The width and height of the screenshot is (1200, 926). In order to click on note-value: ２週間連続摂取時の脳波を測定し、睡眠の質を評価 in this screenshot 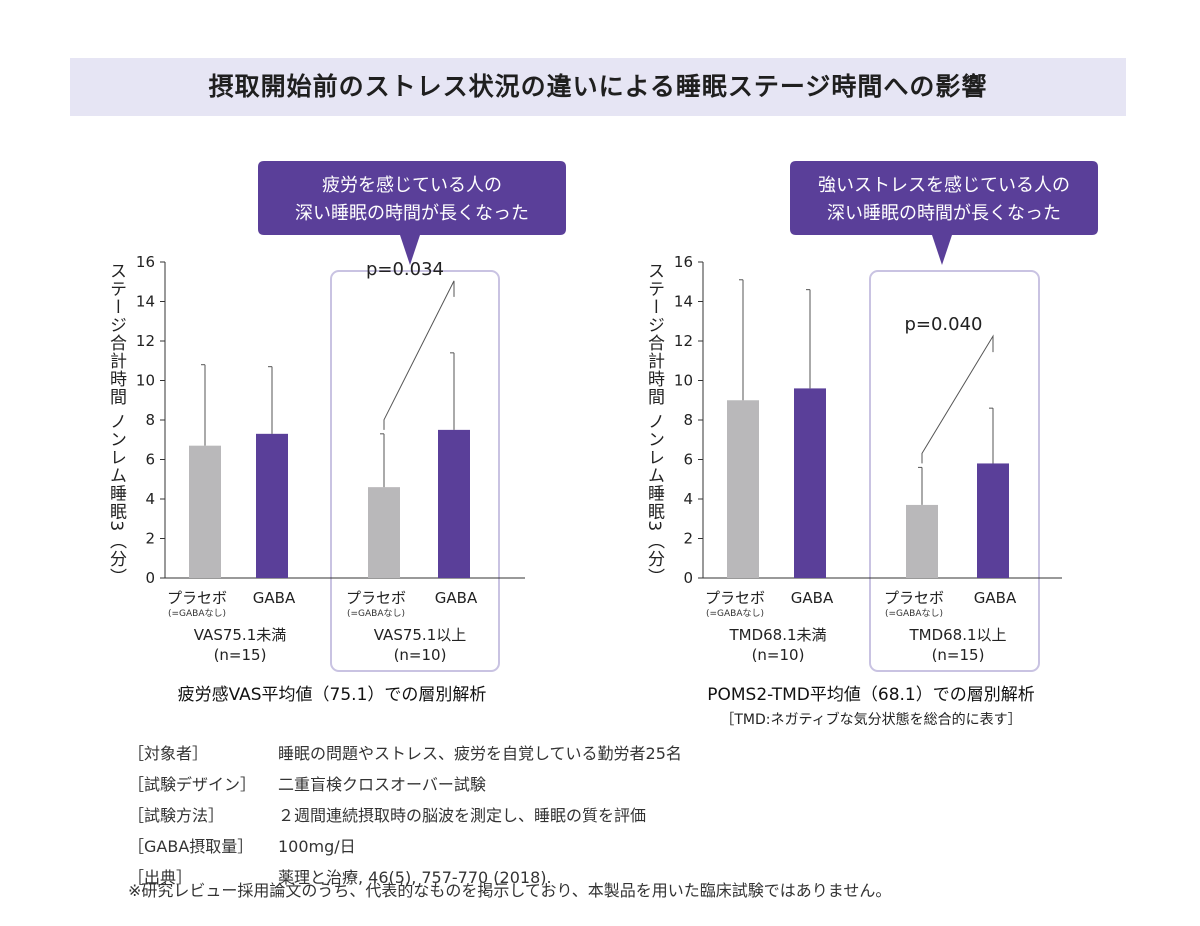, I will do `click(462, 815)`.